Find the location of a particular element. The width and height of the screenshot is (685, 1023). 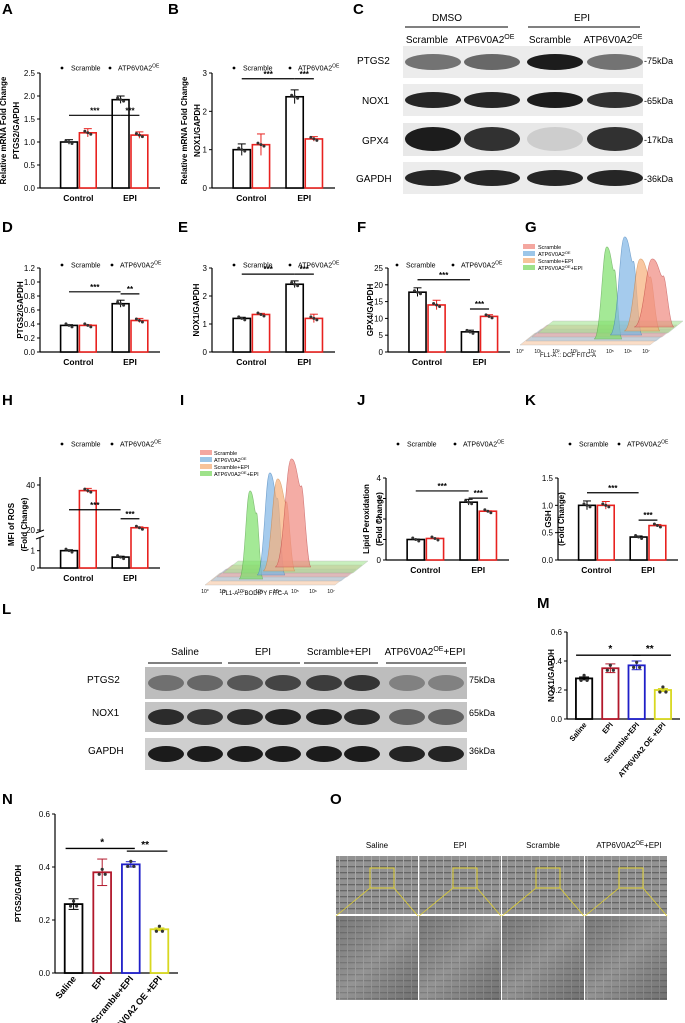

blot-l-protein-nox1: NOX1 is located at coordinates (106, 713).